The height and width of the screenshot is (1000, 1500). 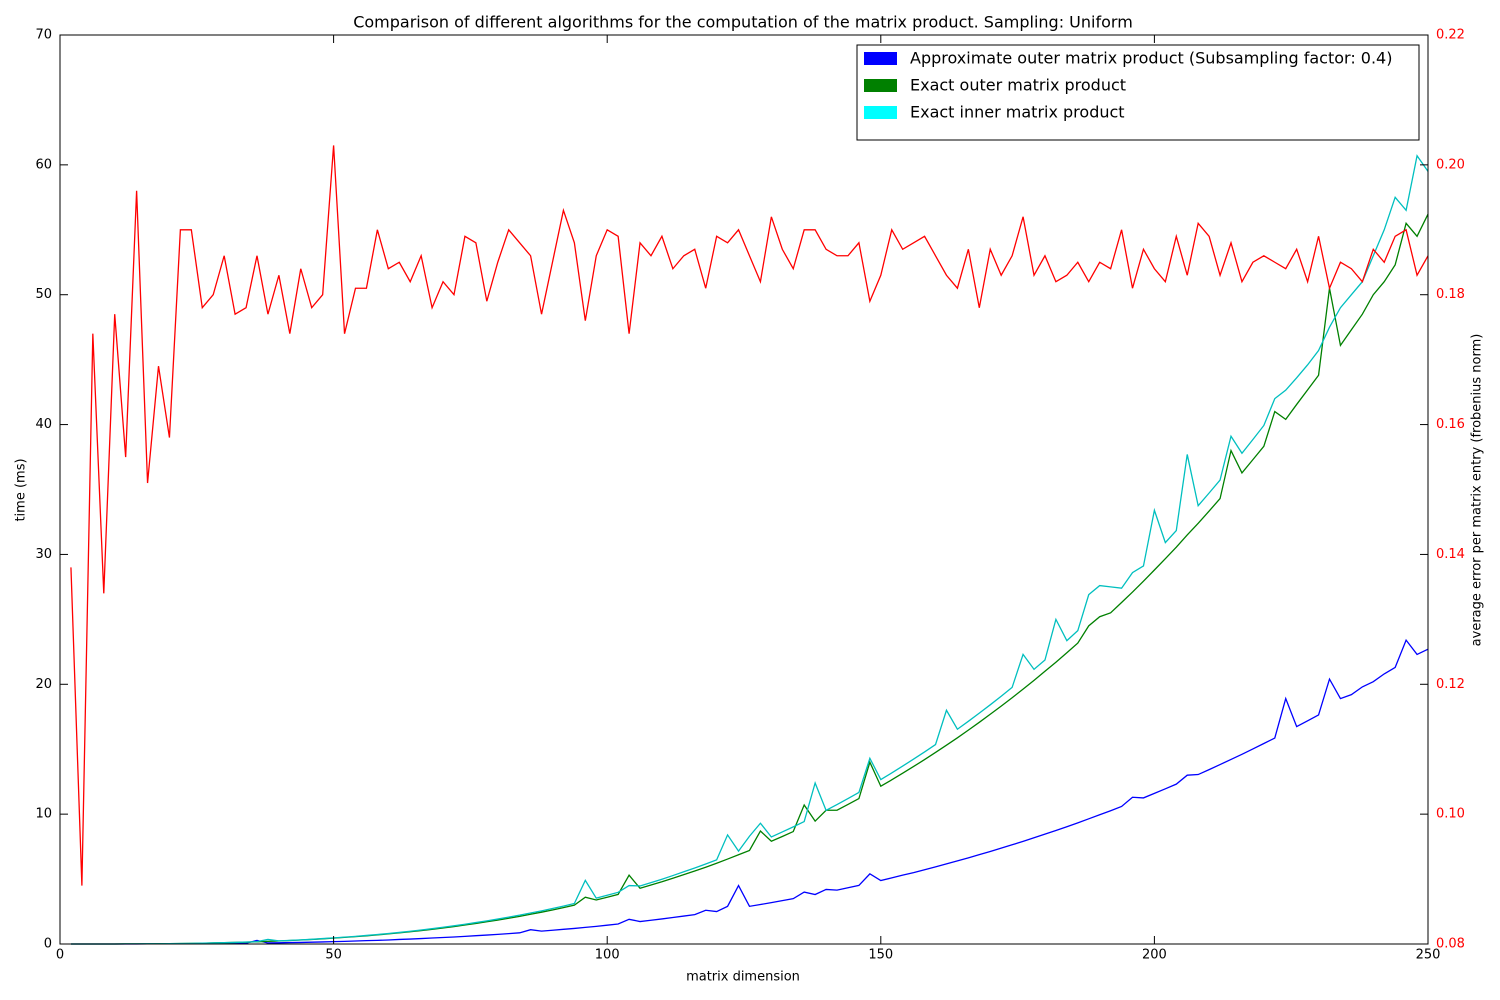 I want to click on y-axis-label: time (ms), so click(x=21, y=489).